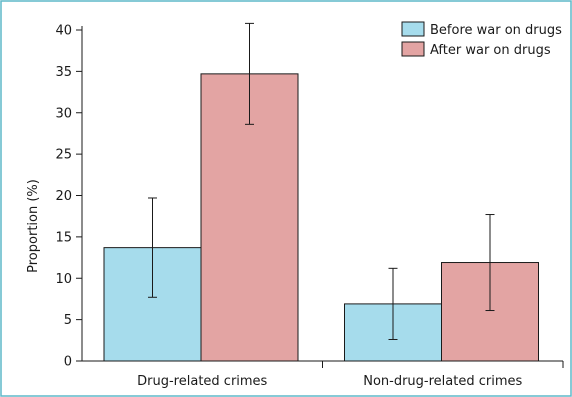  Describe the element at coordinates (68, 362) in the screenshot. I see `y-tick-label: 0` at that location.